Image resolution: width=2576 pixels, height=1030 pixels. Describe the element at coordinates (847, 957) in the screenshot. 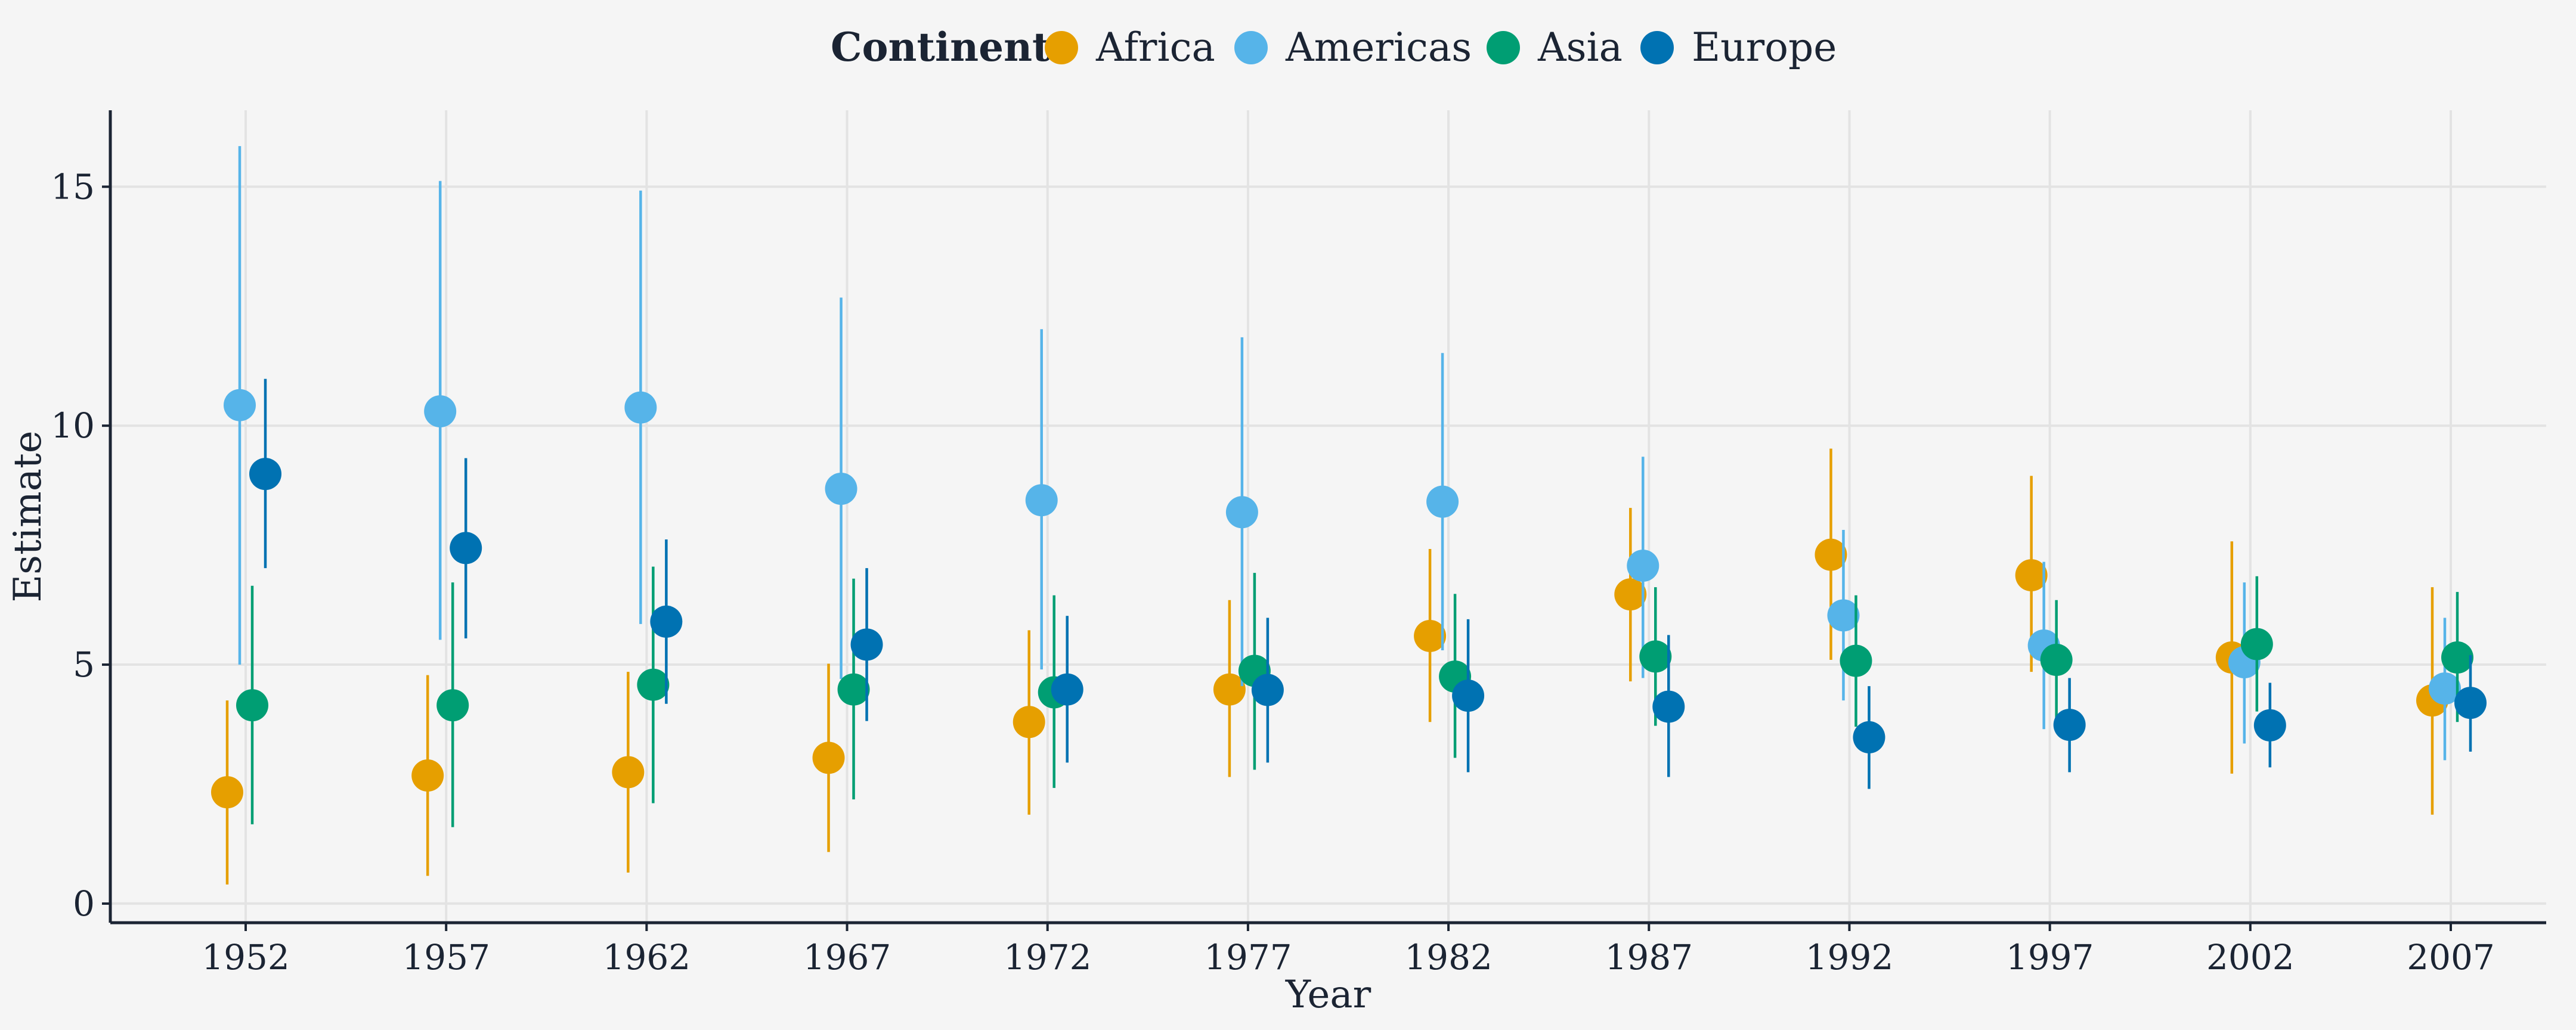

I see `x-tick-label: 1967` at that location.